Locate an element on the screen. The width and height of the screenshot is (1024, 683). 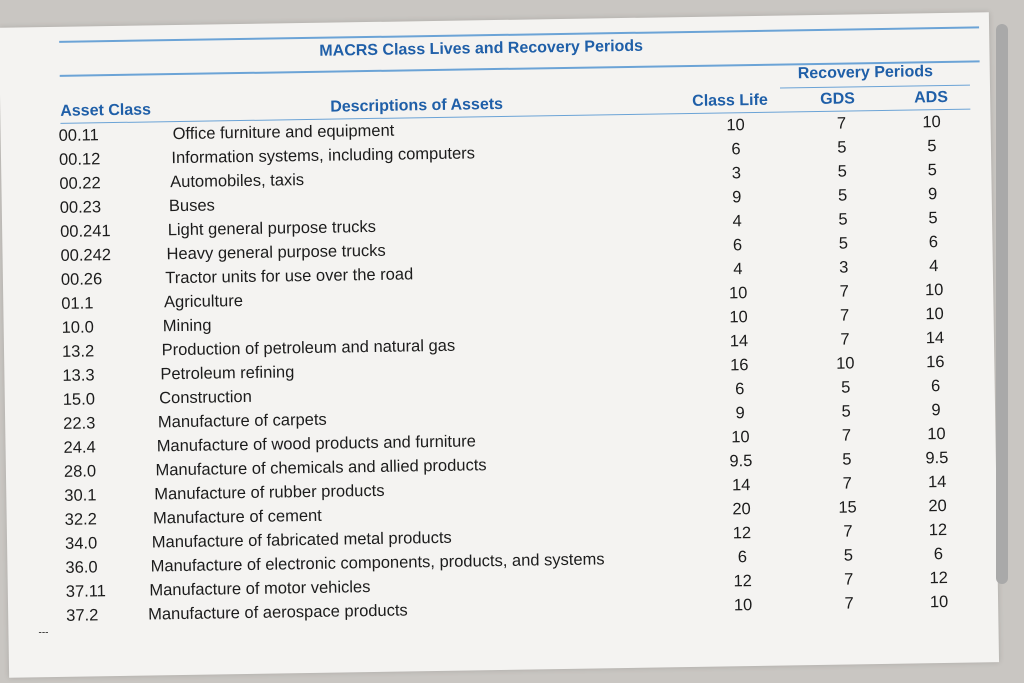
cell-class-life: 9.5 is located at coordinates (741, 461).